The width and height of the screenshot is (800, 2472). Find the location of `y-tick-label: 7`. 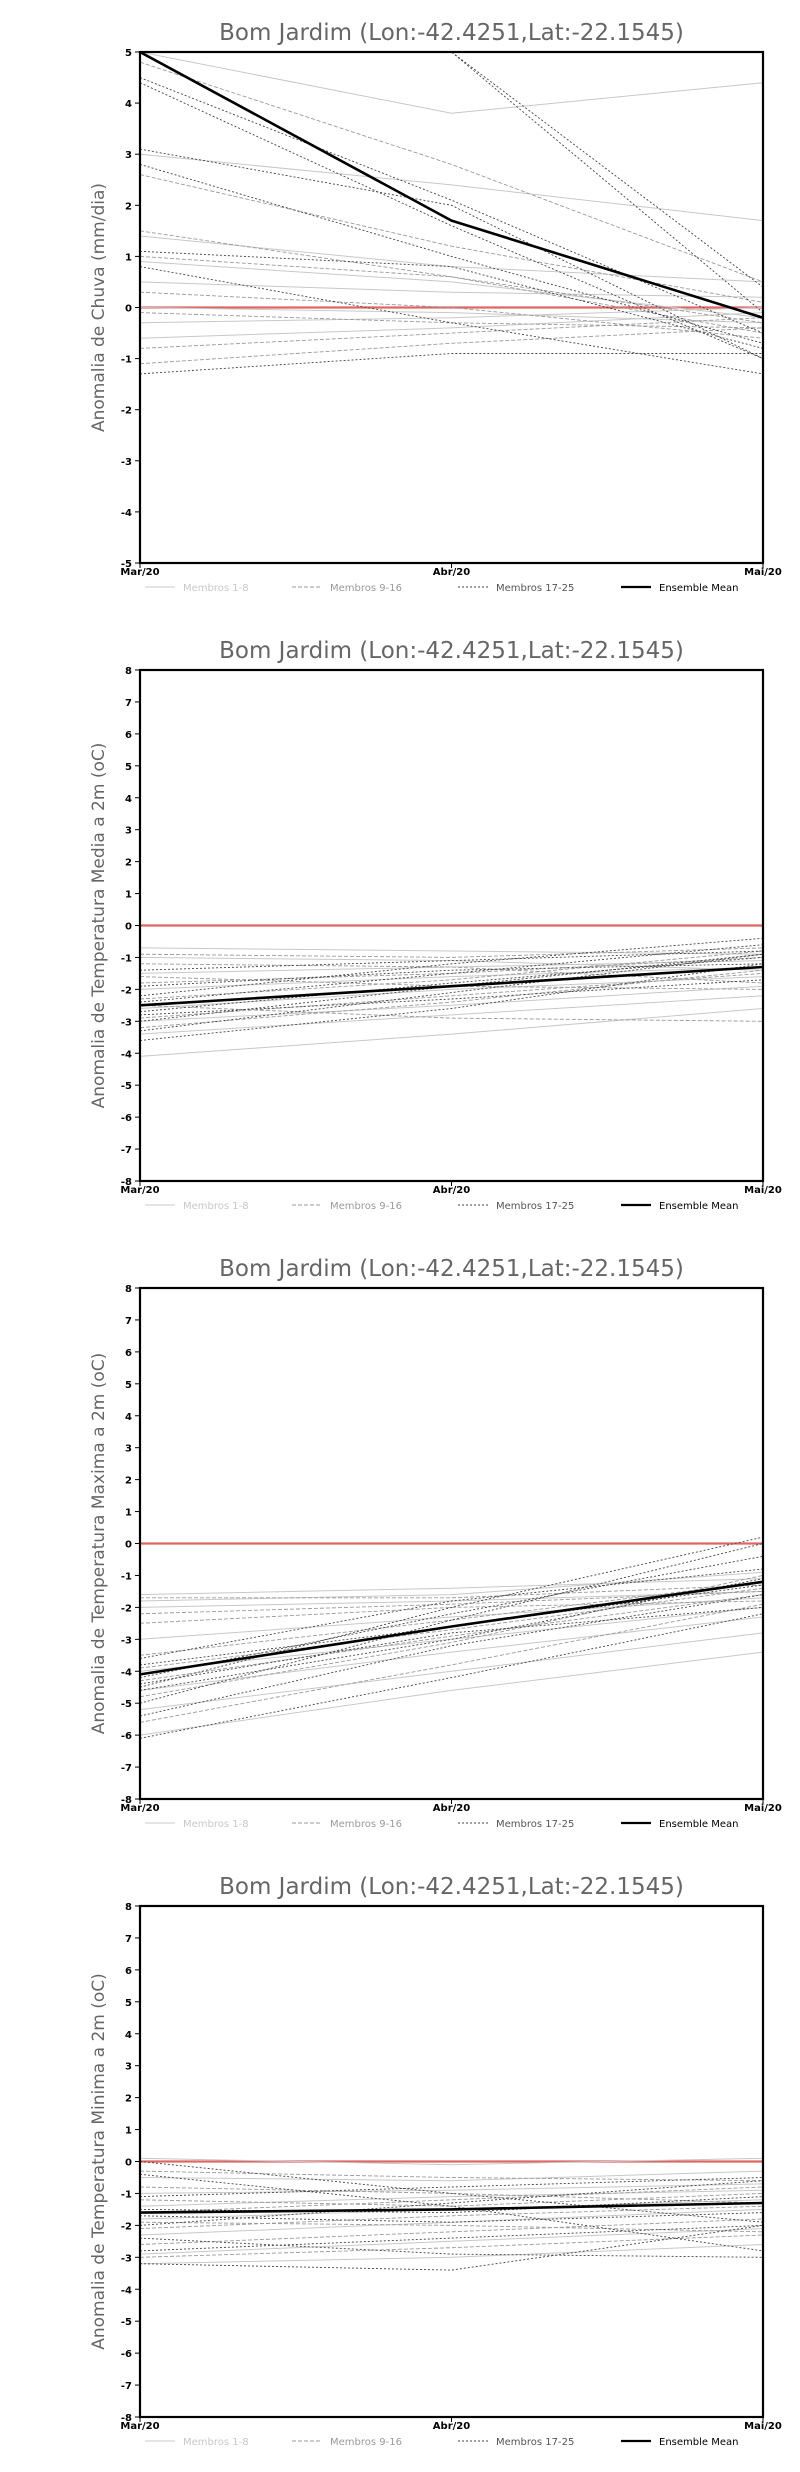

y-tick-label: 7 is located at coordinates (128, 1321).